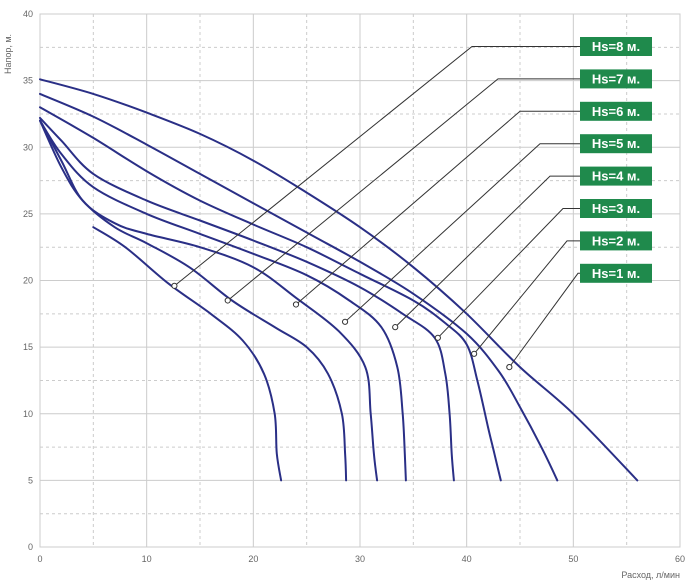 The height and width of the screenshot is (584, 688). Describe the element at coordinates (573, 559) in the screenshot. I see `x-tick-label: 50` at that location.